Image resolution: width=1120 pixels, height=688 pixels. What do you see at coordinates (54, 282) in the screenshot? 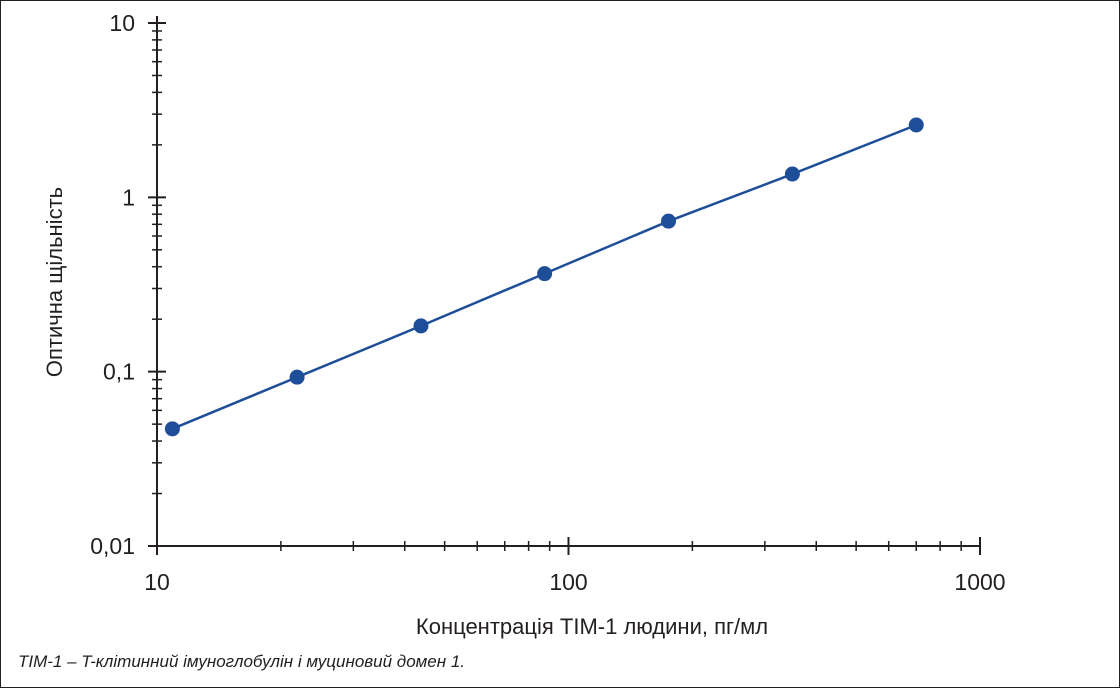
I see `y-axis-title: Оптична щільність` at bounding box center [54, 282].